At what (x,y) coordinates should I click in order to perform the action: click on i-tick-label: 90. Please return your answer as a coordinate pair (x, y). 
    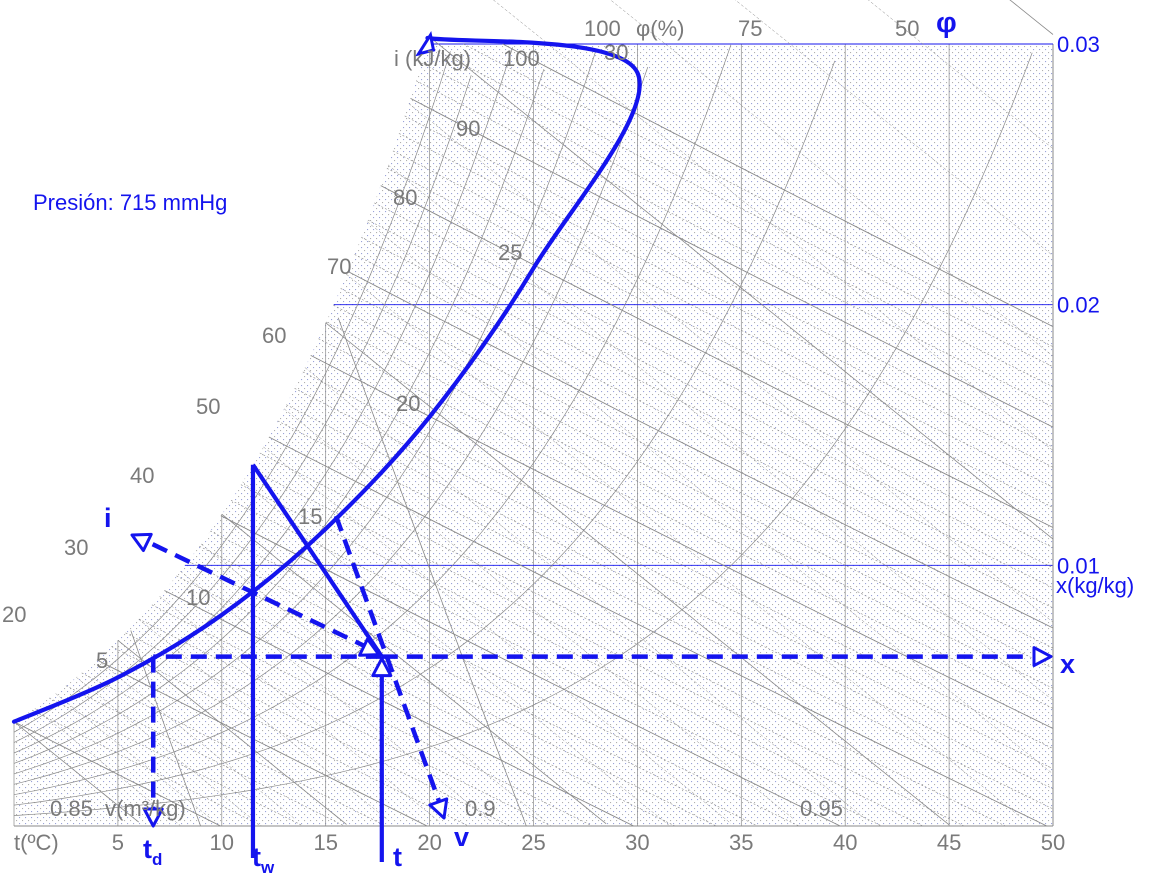
    Looking at the image, I should click on (468, 128).